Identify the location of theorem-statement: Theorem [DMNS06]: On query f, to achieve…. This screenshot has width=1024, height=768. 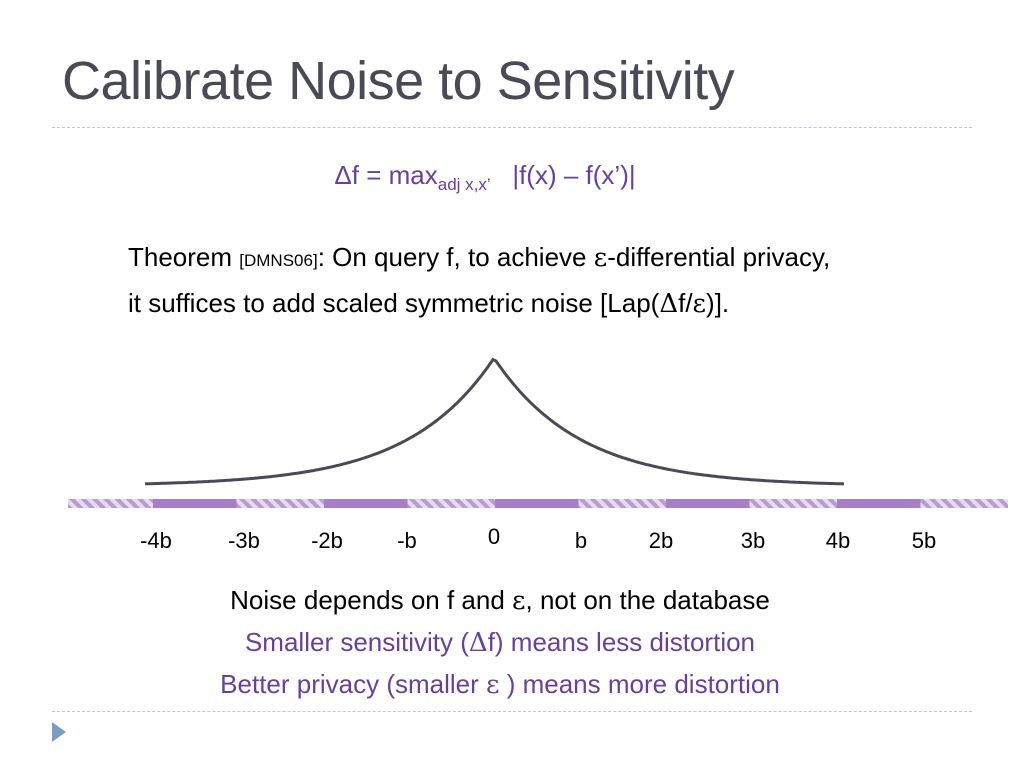
(479, 280).